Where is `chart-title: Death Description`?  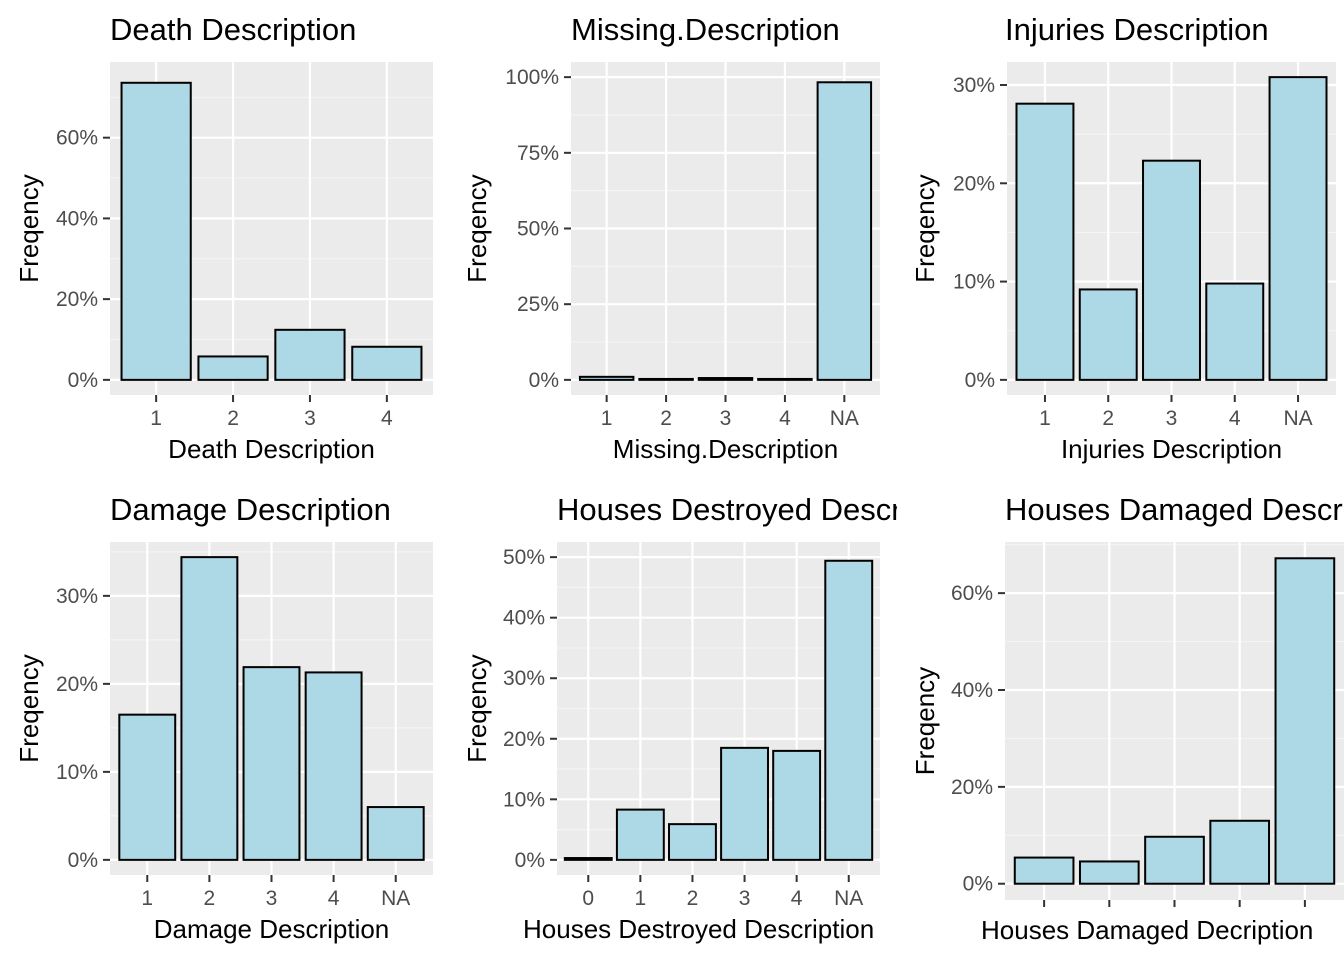
chart-title: Death Description is located at coordinates (233, 29).